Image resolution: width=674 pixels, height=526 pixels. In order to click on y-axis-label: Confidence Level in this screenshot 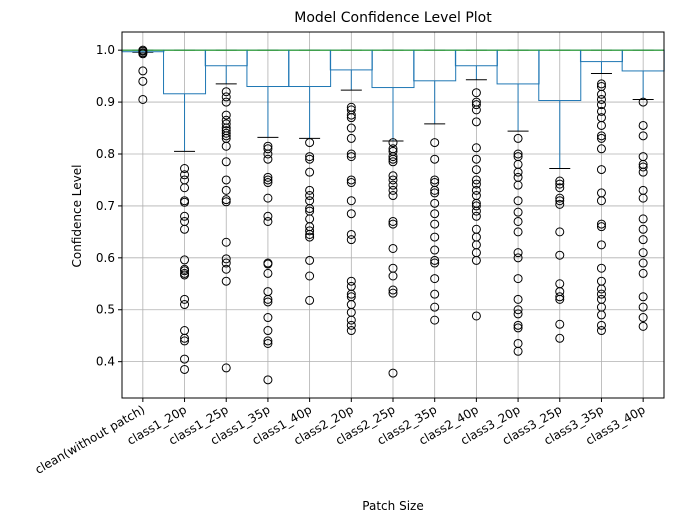, I will do `click(77, 216)`.